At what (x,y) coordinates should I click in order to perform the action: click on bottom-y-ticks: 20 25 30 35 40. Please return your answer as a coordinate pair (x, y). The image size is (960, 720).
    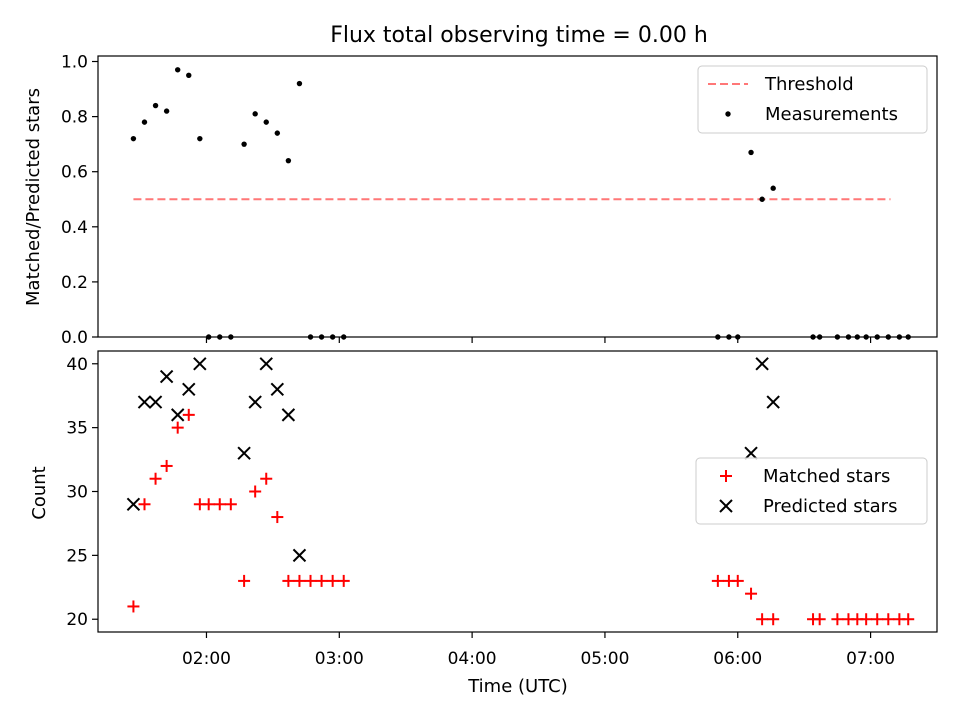
    Looking at the image, I should click on (82, 492).